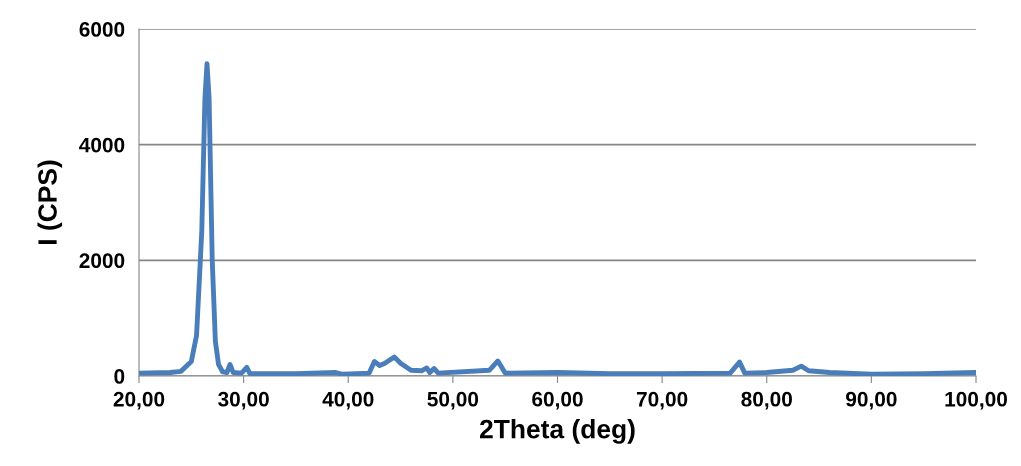 The width and height of the screenshot is (1021, 466). I want to click on x-tick-label: 60,00, so click(557, 400).